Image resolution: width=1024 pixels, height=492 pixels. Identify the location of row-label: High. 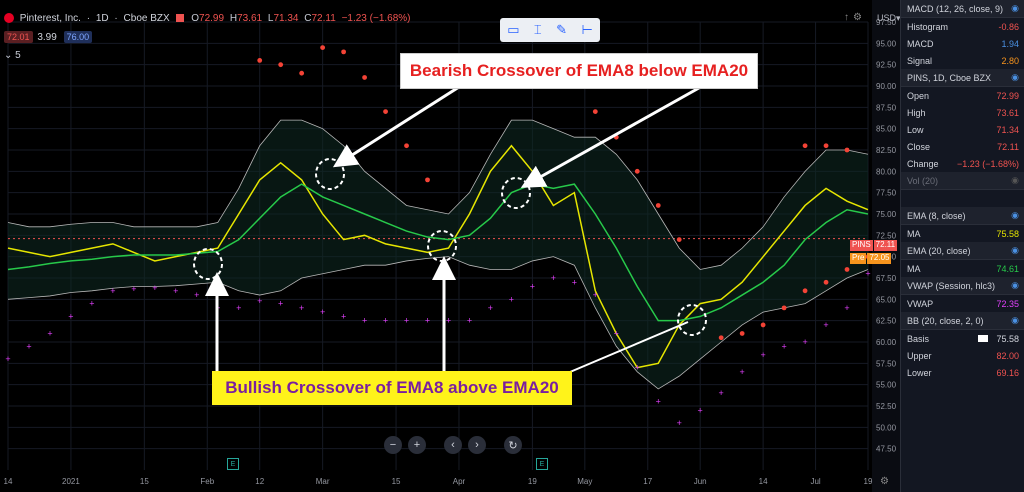
(916, 112).